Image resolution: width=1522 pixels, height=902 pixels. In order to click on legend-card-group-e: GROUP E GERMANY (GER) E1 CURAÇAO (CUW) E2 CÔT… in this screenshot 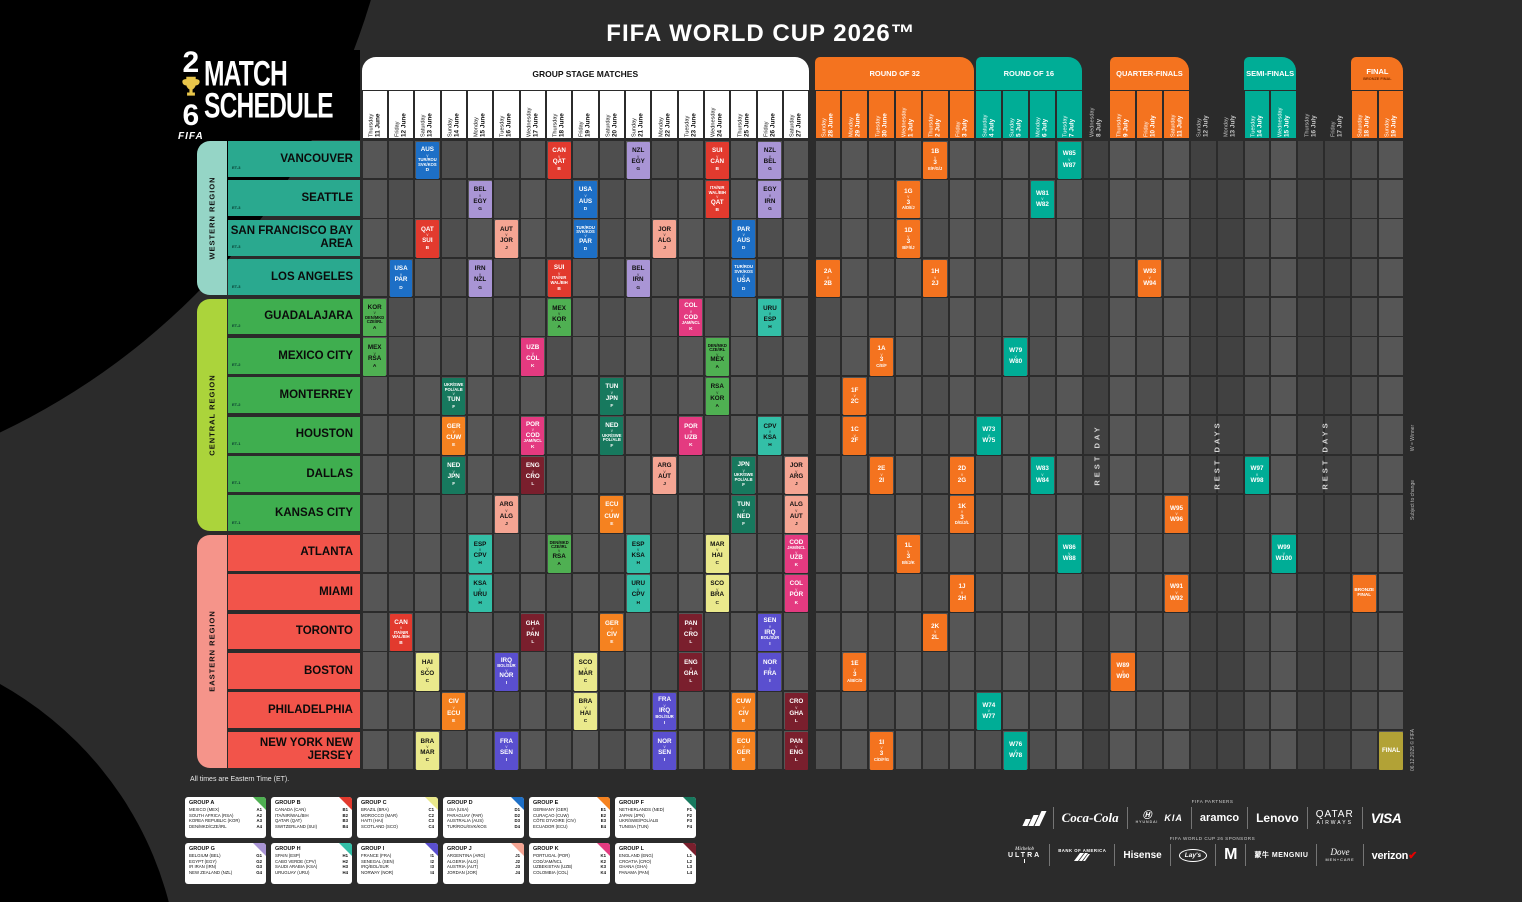, I will do `click(569, 817)`.